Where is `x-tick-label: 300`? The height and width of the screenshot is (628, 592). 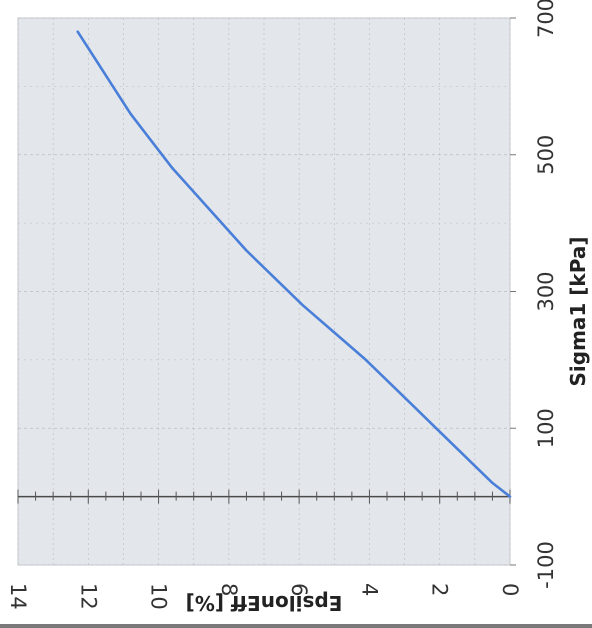 x-tick-label: 300 is located at coordinates (546, 291).